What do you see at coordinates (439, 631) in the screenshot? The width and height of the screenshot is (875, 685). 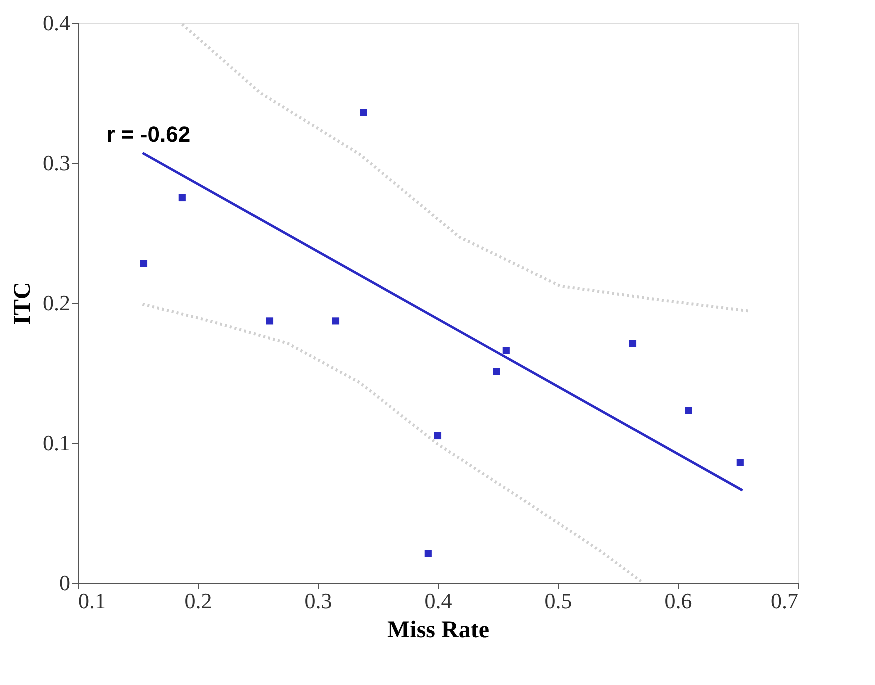 I see `x-axis-title: Miss Rate` at bounding box center [439, 631].